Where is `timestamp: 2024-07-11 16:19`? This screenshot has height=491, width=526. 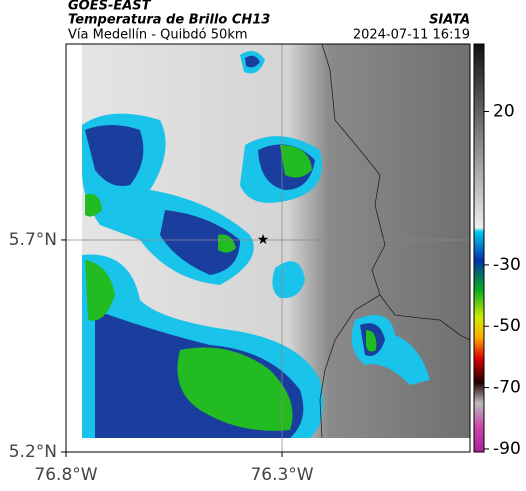
timestamp: 2024-07-11 16:19 is located at coordinates (411, 35).